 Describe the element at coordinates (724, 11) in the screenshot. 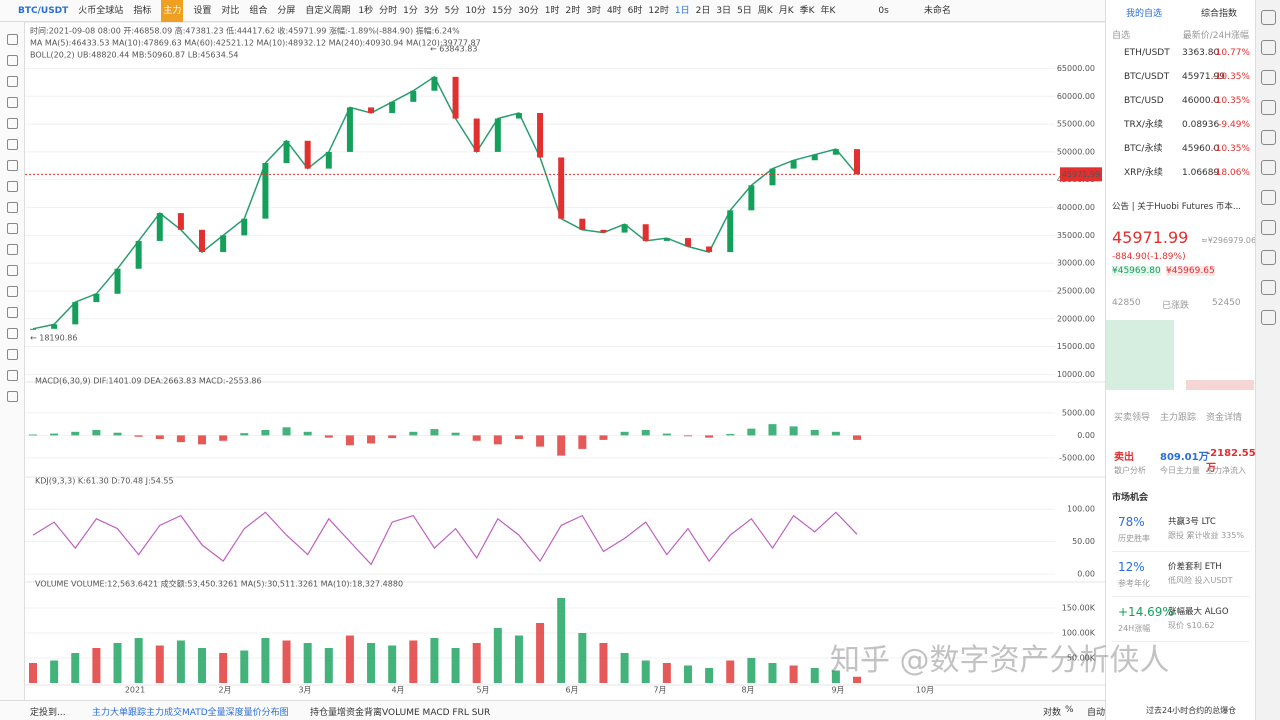

I see `period-button: 3日` at that location.